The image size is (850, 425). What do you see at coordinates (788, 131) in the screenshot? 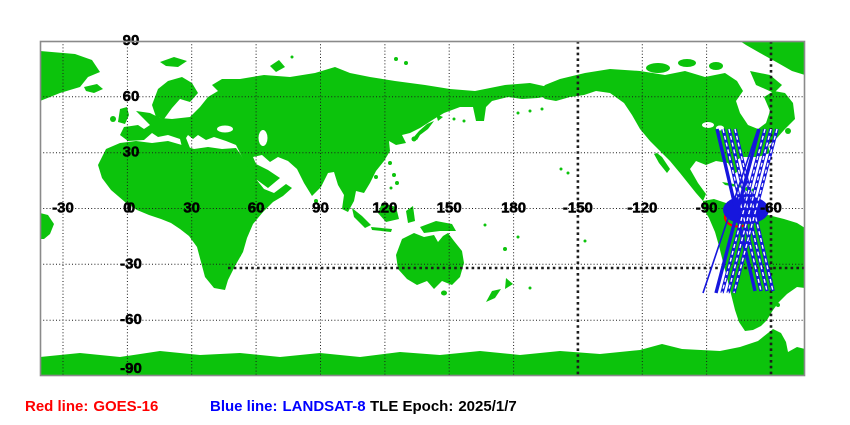
I see `island-newfoundland` at bounding box center [788, 131].